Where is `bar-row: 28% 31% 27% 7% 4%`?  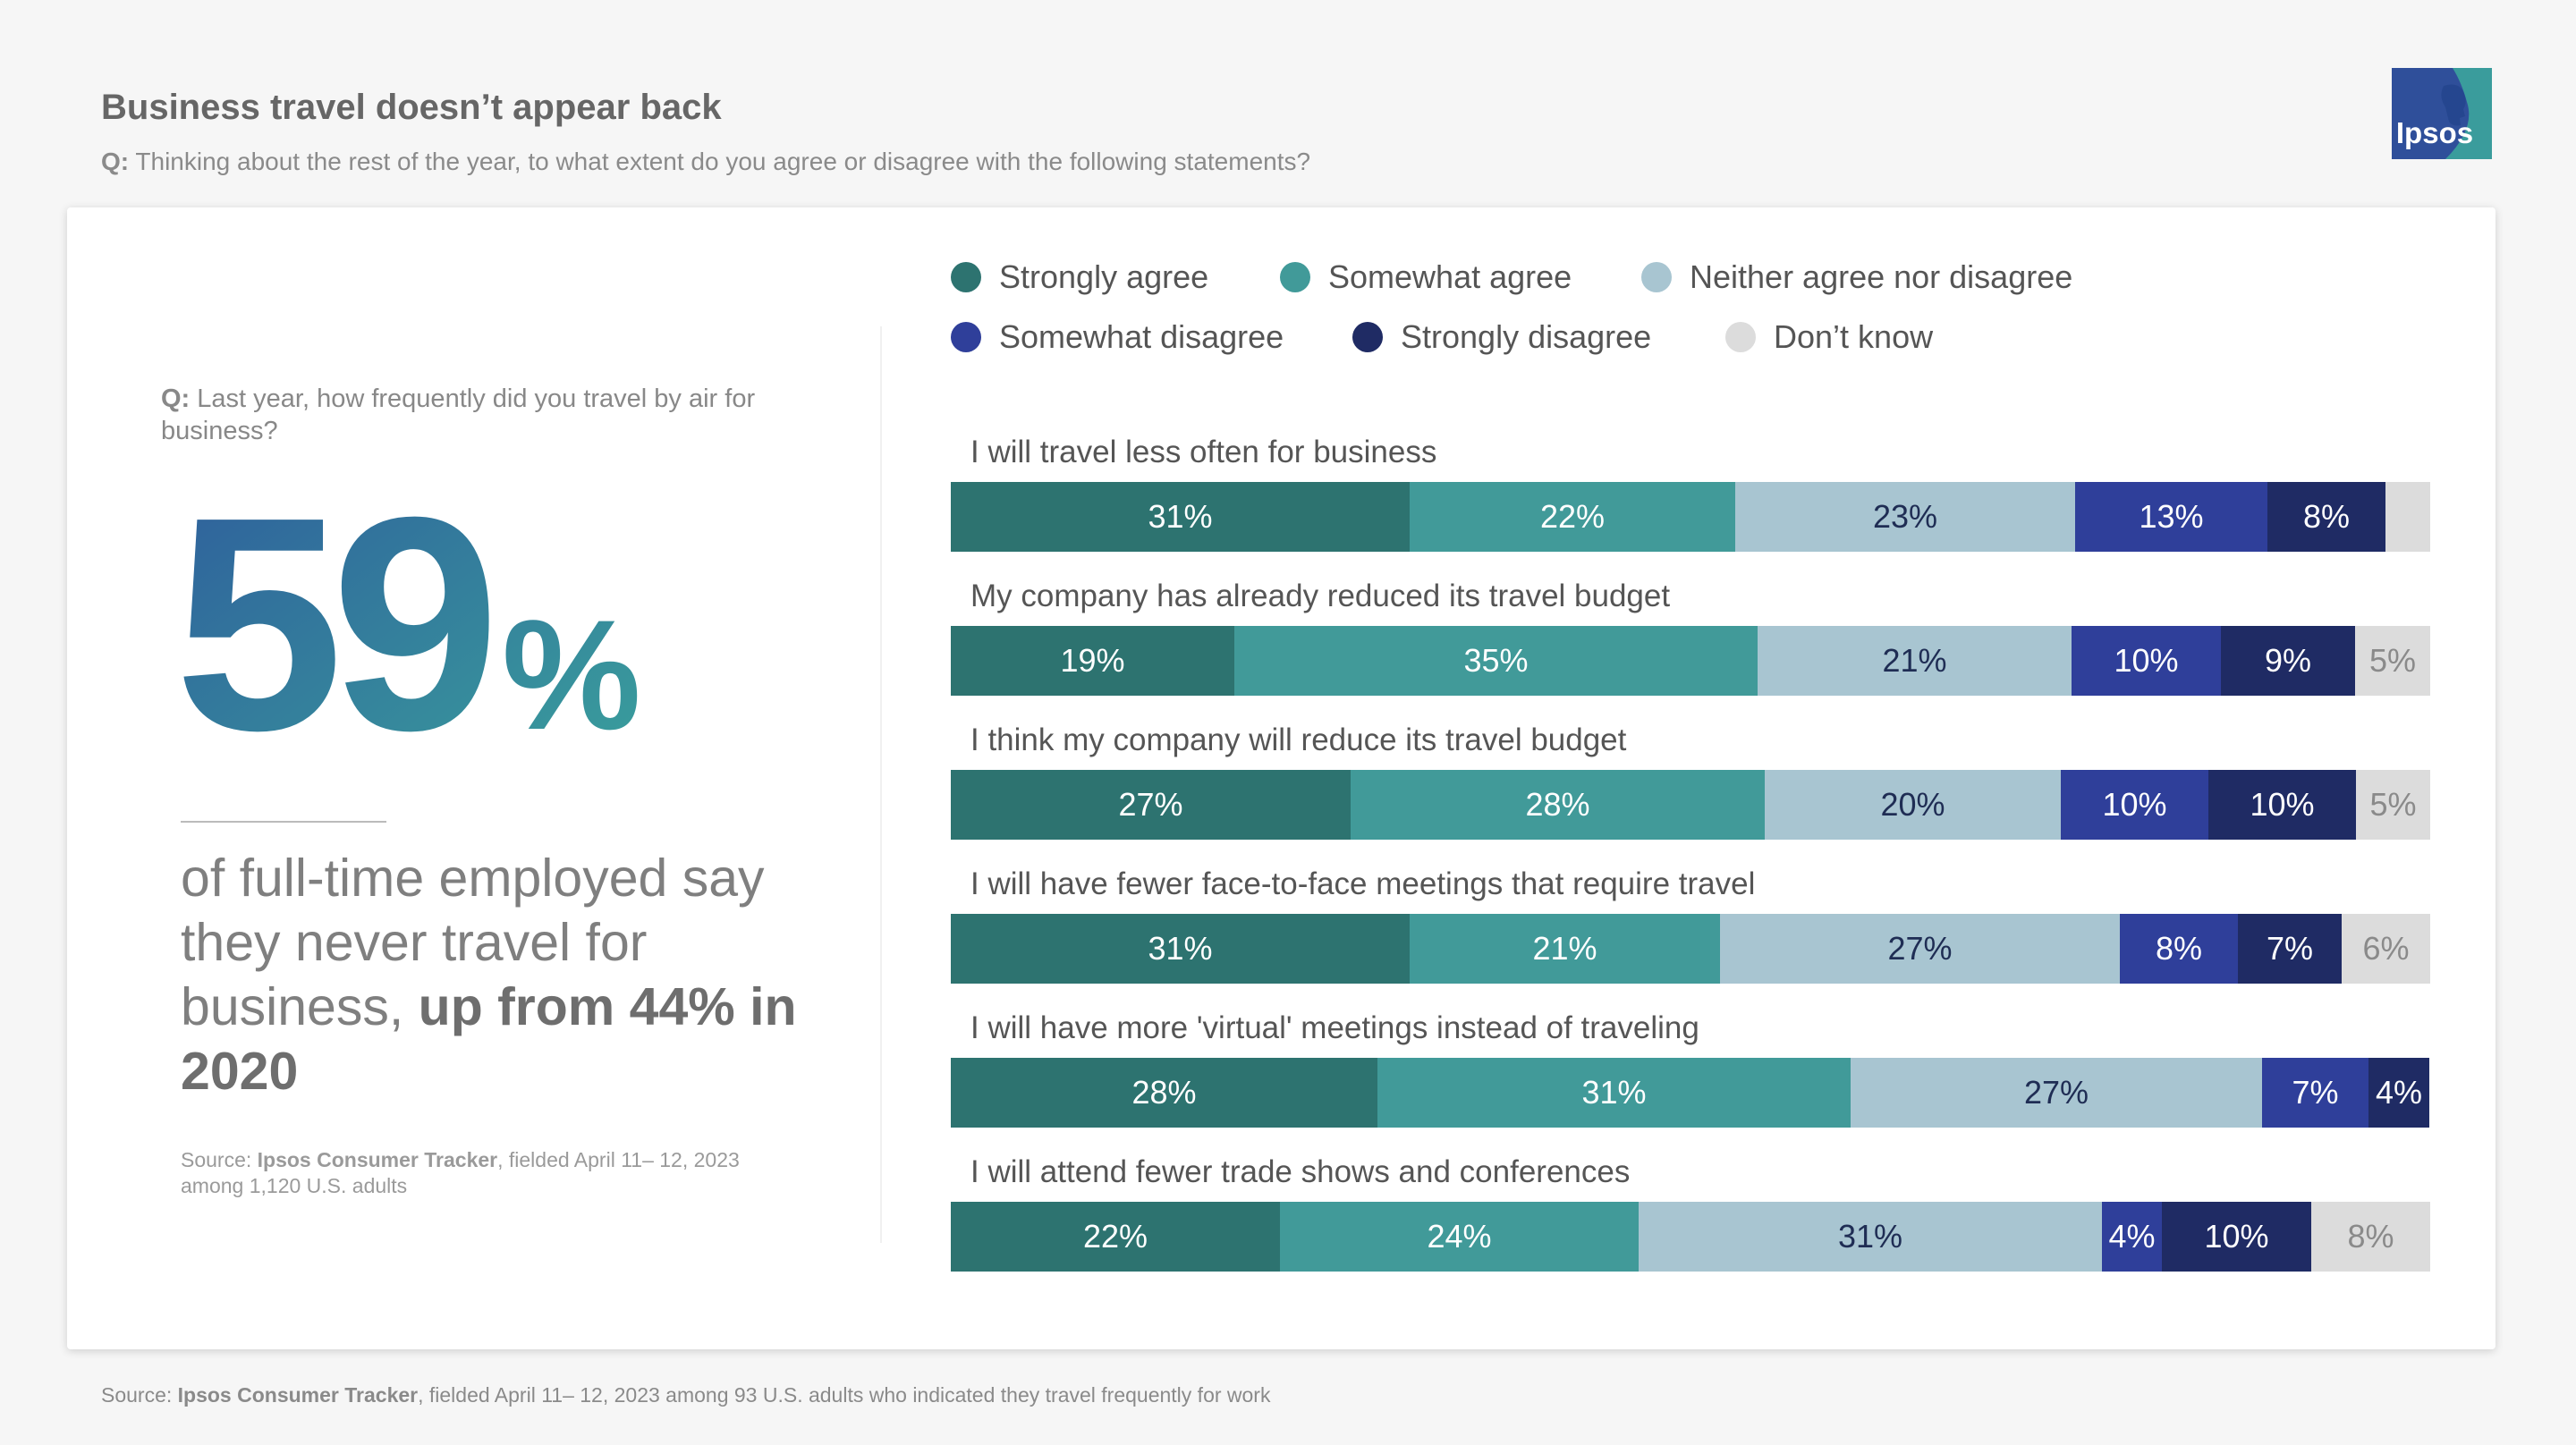
bar-row: 28% 31% 27% 7% 4% is located at coordinates (1690, 1093).